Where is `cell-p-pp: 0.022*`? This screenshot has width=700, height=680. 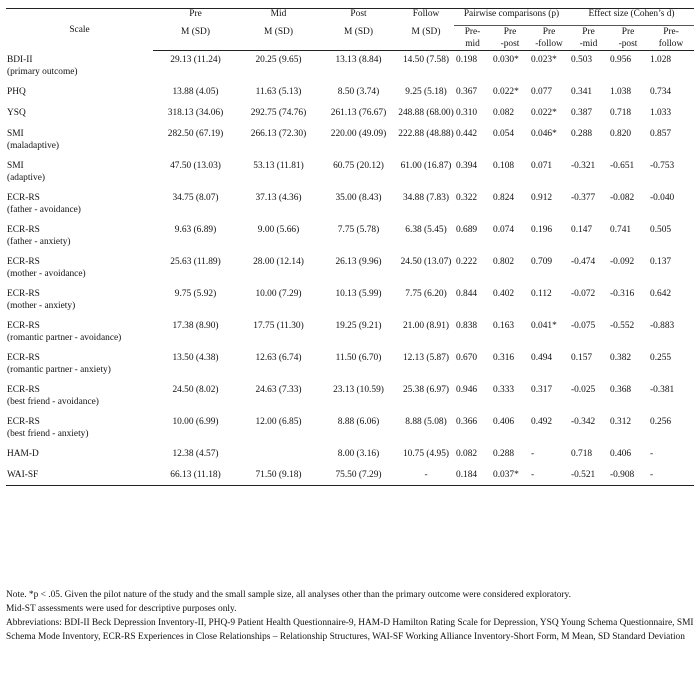 cell-p-pp: 0.022* is located at coordinates (506, 92).